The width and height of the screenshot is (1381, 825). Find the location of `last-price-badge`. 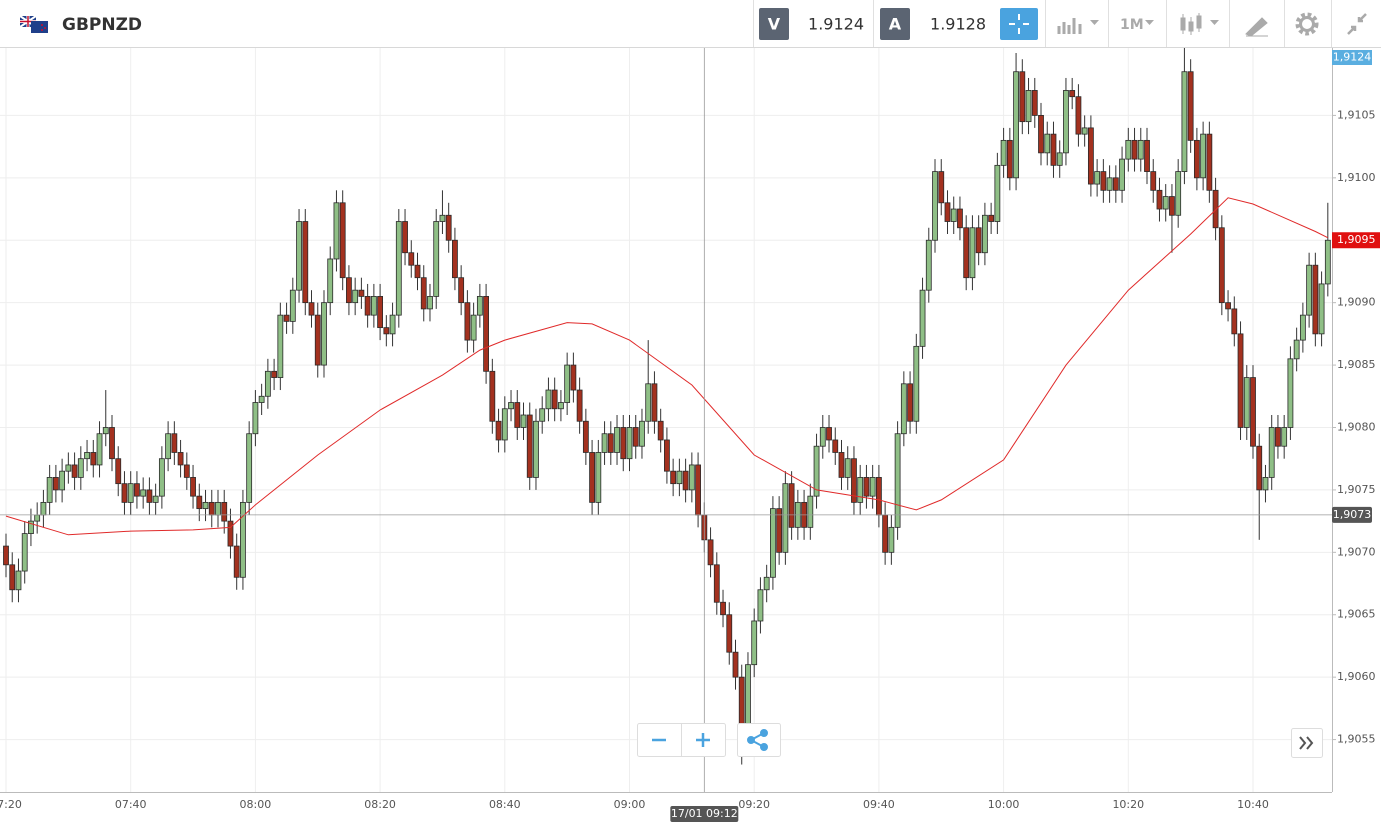

last-price-badge is located at coordinates (1356, 240).